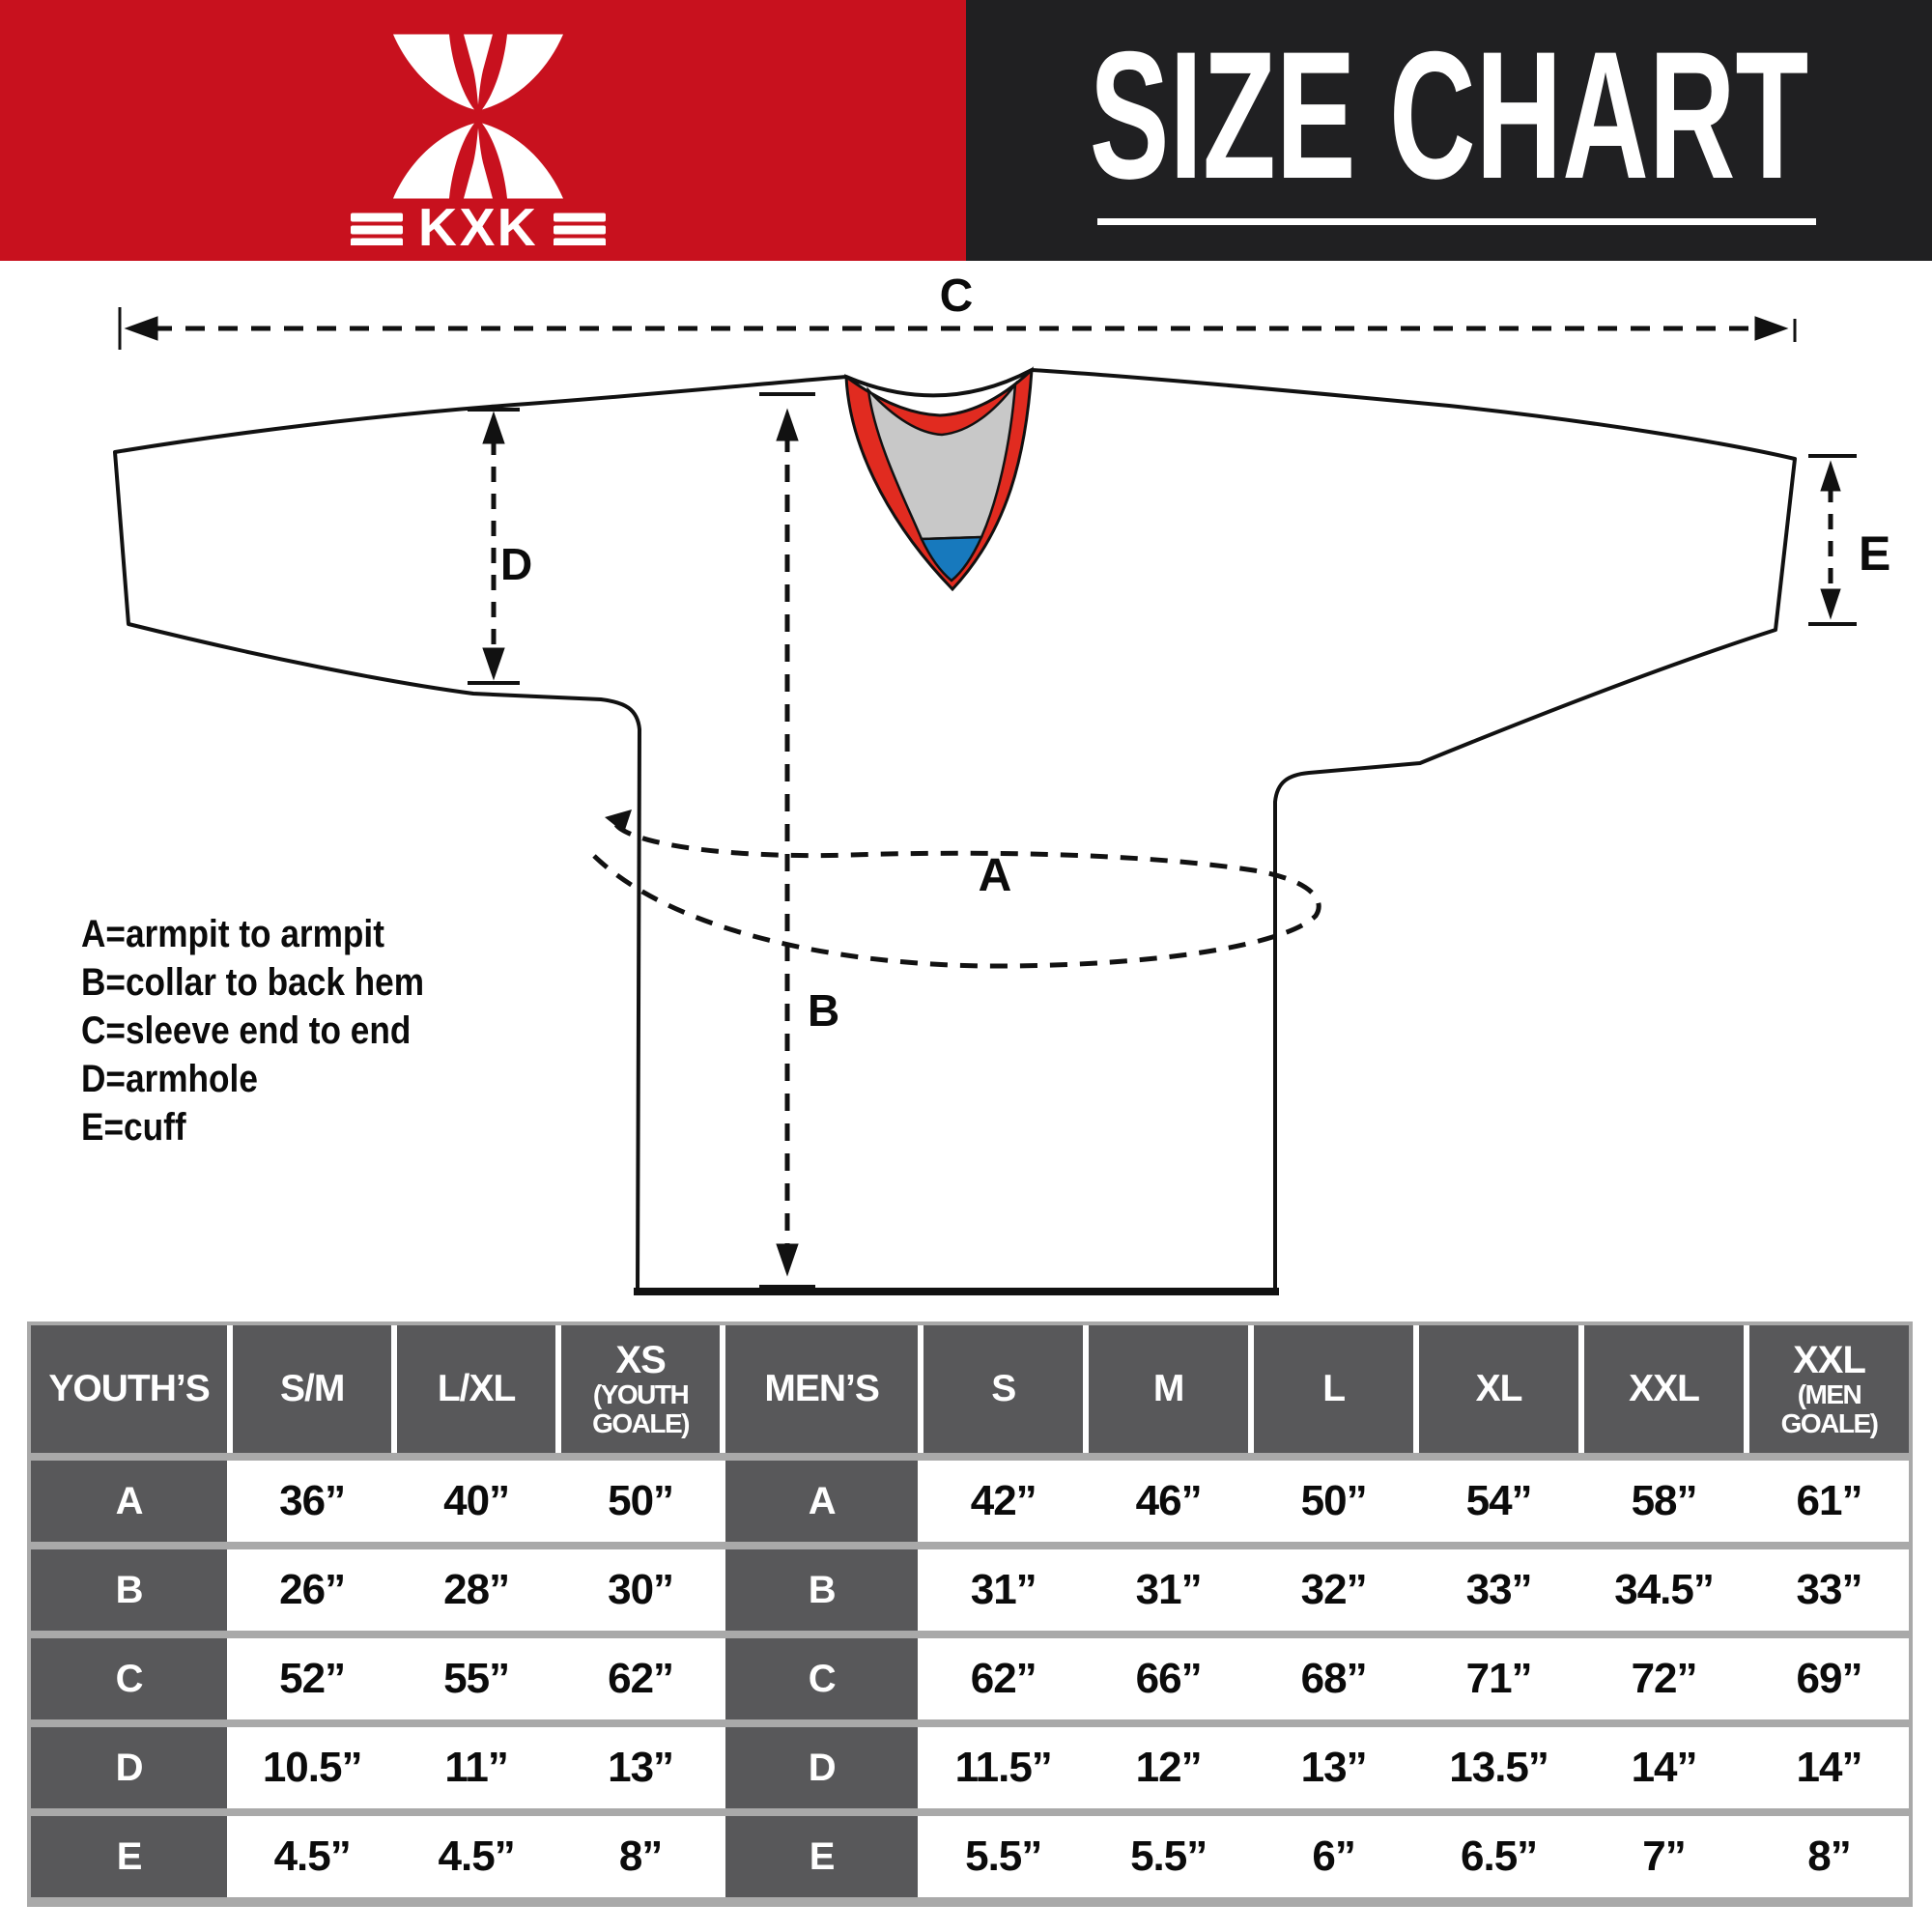 The image size is (1932, 1932). Describe the element at coordinates (1169, 1856) in the screenshot. I see `size-cell: 5.5”` at that location.